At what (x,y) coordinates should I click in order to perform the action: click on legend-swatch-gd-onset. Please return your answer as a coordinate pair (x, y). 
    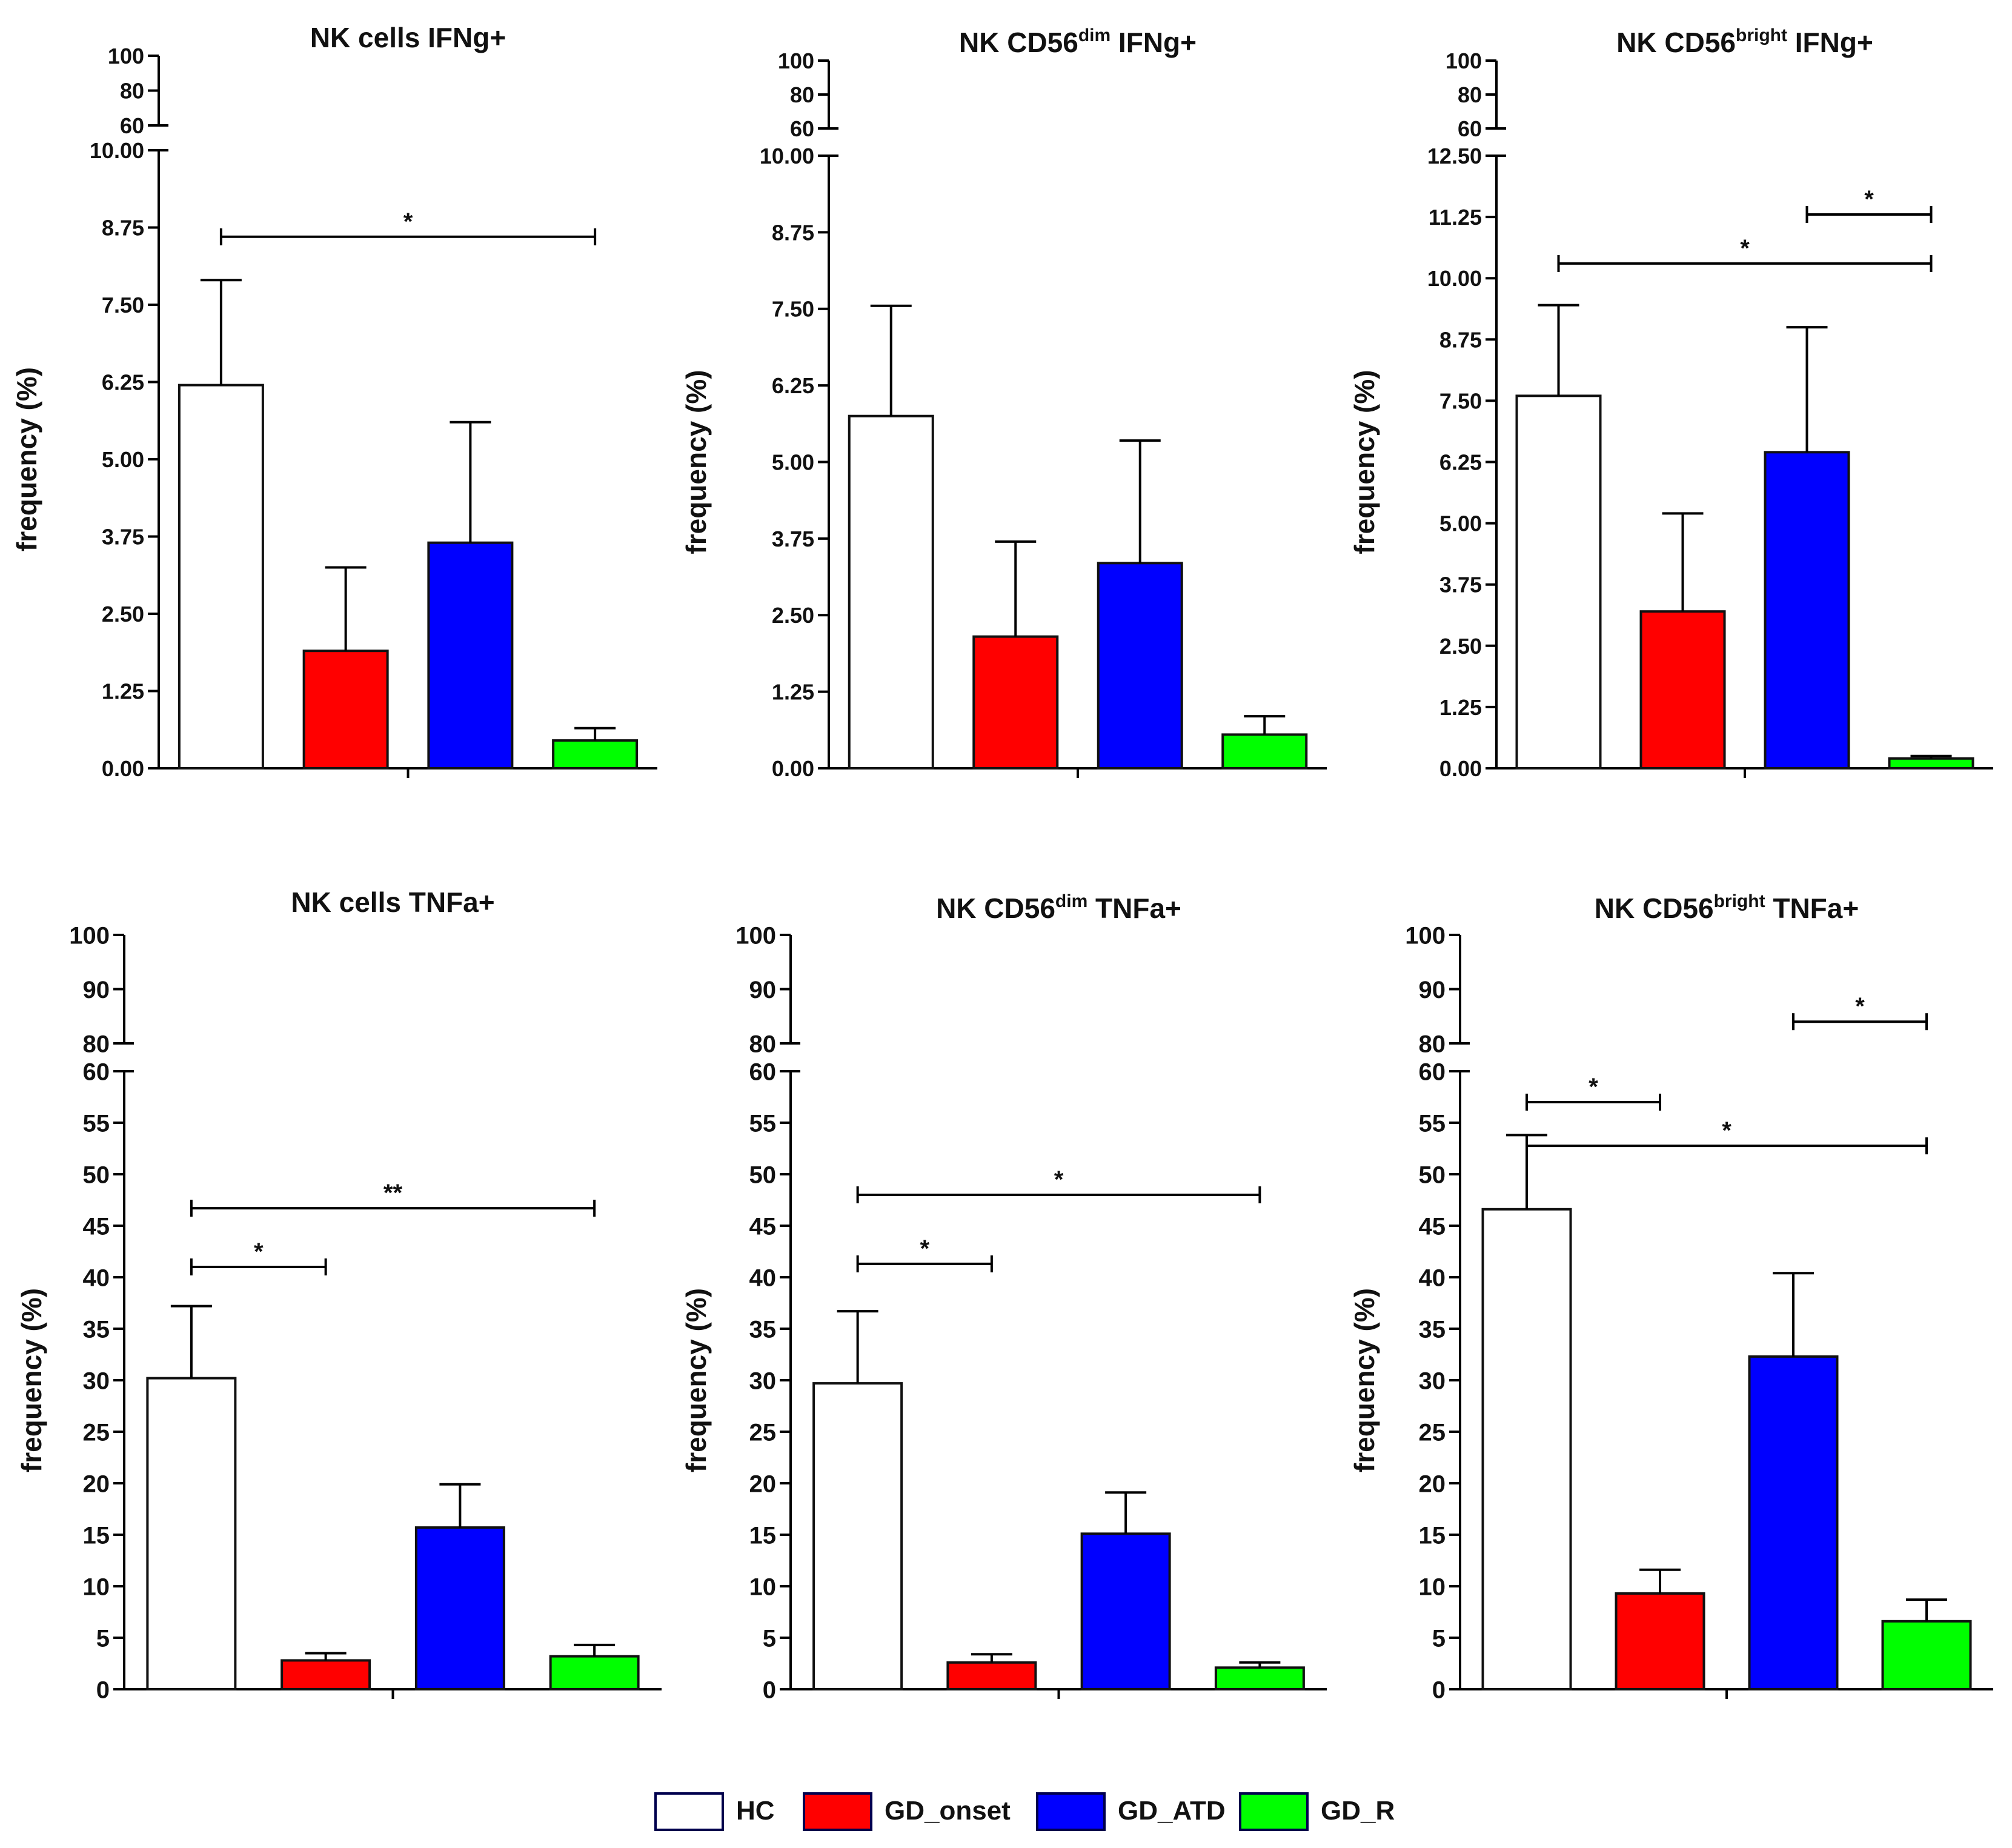
    Looking at the image, I should click on (837, 1812).